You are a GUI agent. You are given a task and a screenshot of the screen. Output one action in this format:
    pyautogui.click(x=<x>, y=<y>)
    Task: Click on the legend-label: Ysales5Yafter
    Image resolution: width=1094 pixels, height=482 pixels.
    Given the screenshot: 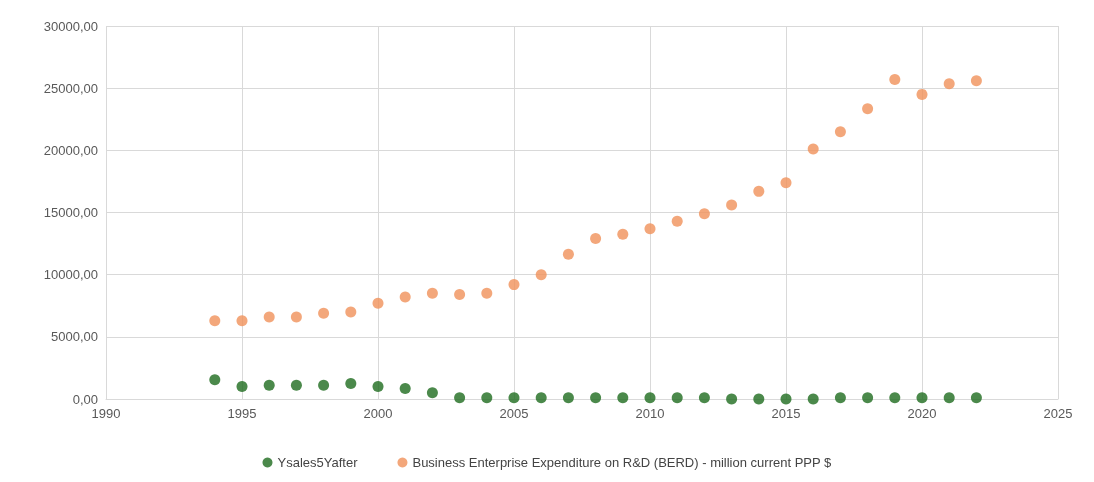 What is the action you would take?
    pyautogui.click(x=318, y=462)
    